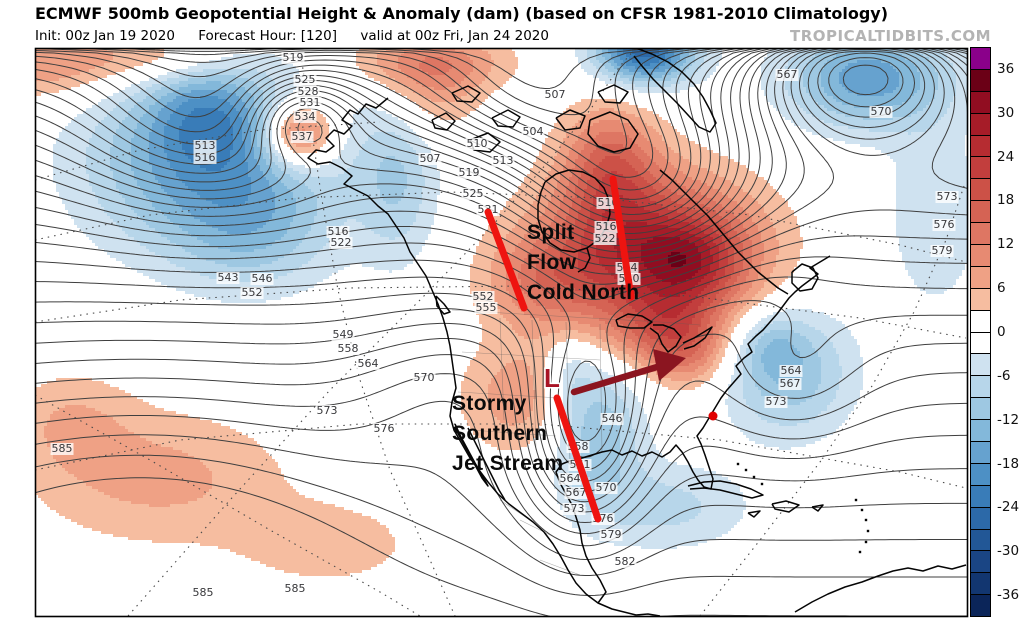 Image resolution: width=1024 pixels, height=638 pixels. What do you see at coordinates (1006, 156) in the screenshot?
I see `colorbar-tick-label: 24` at bounding box center [1006, 156].